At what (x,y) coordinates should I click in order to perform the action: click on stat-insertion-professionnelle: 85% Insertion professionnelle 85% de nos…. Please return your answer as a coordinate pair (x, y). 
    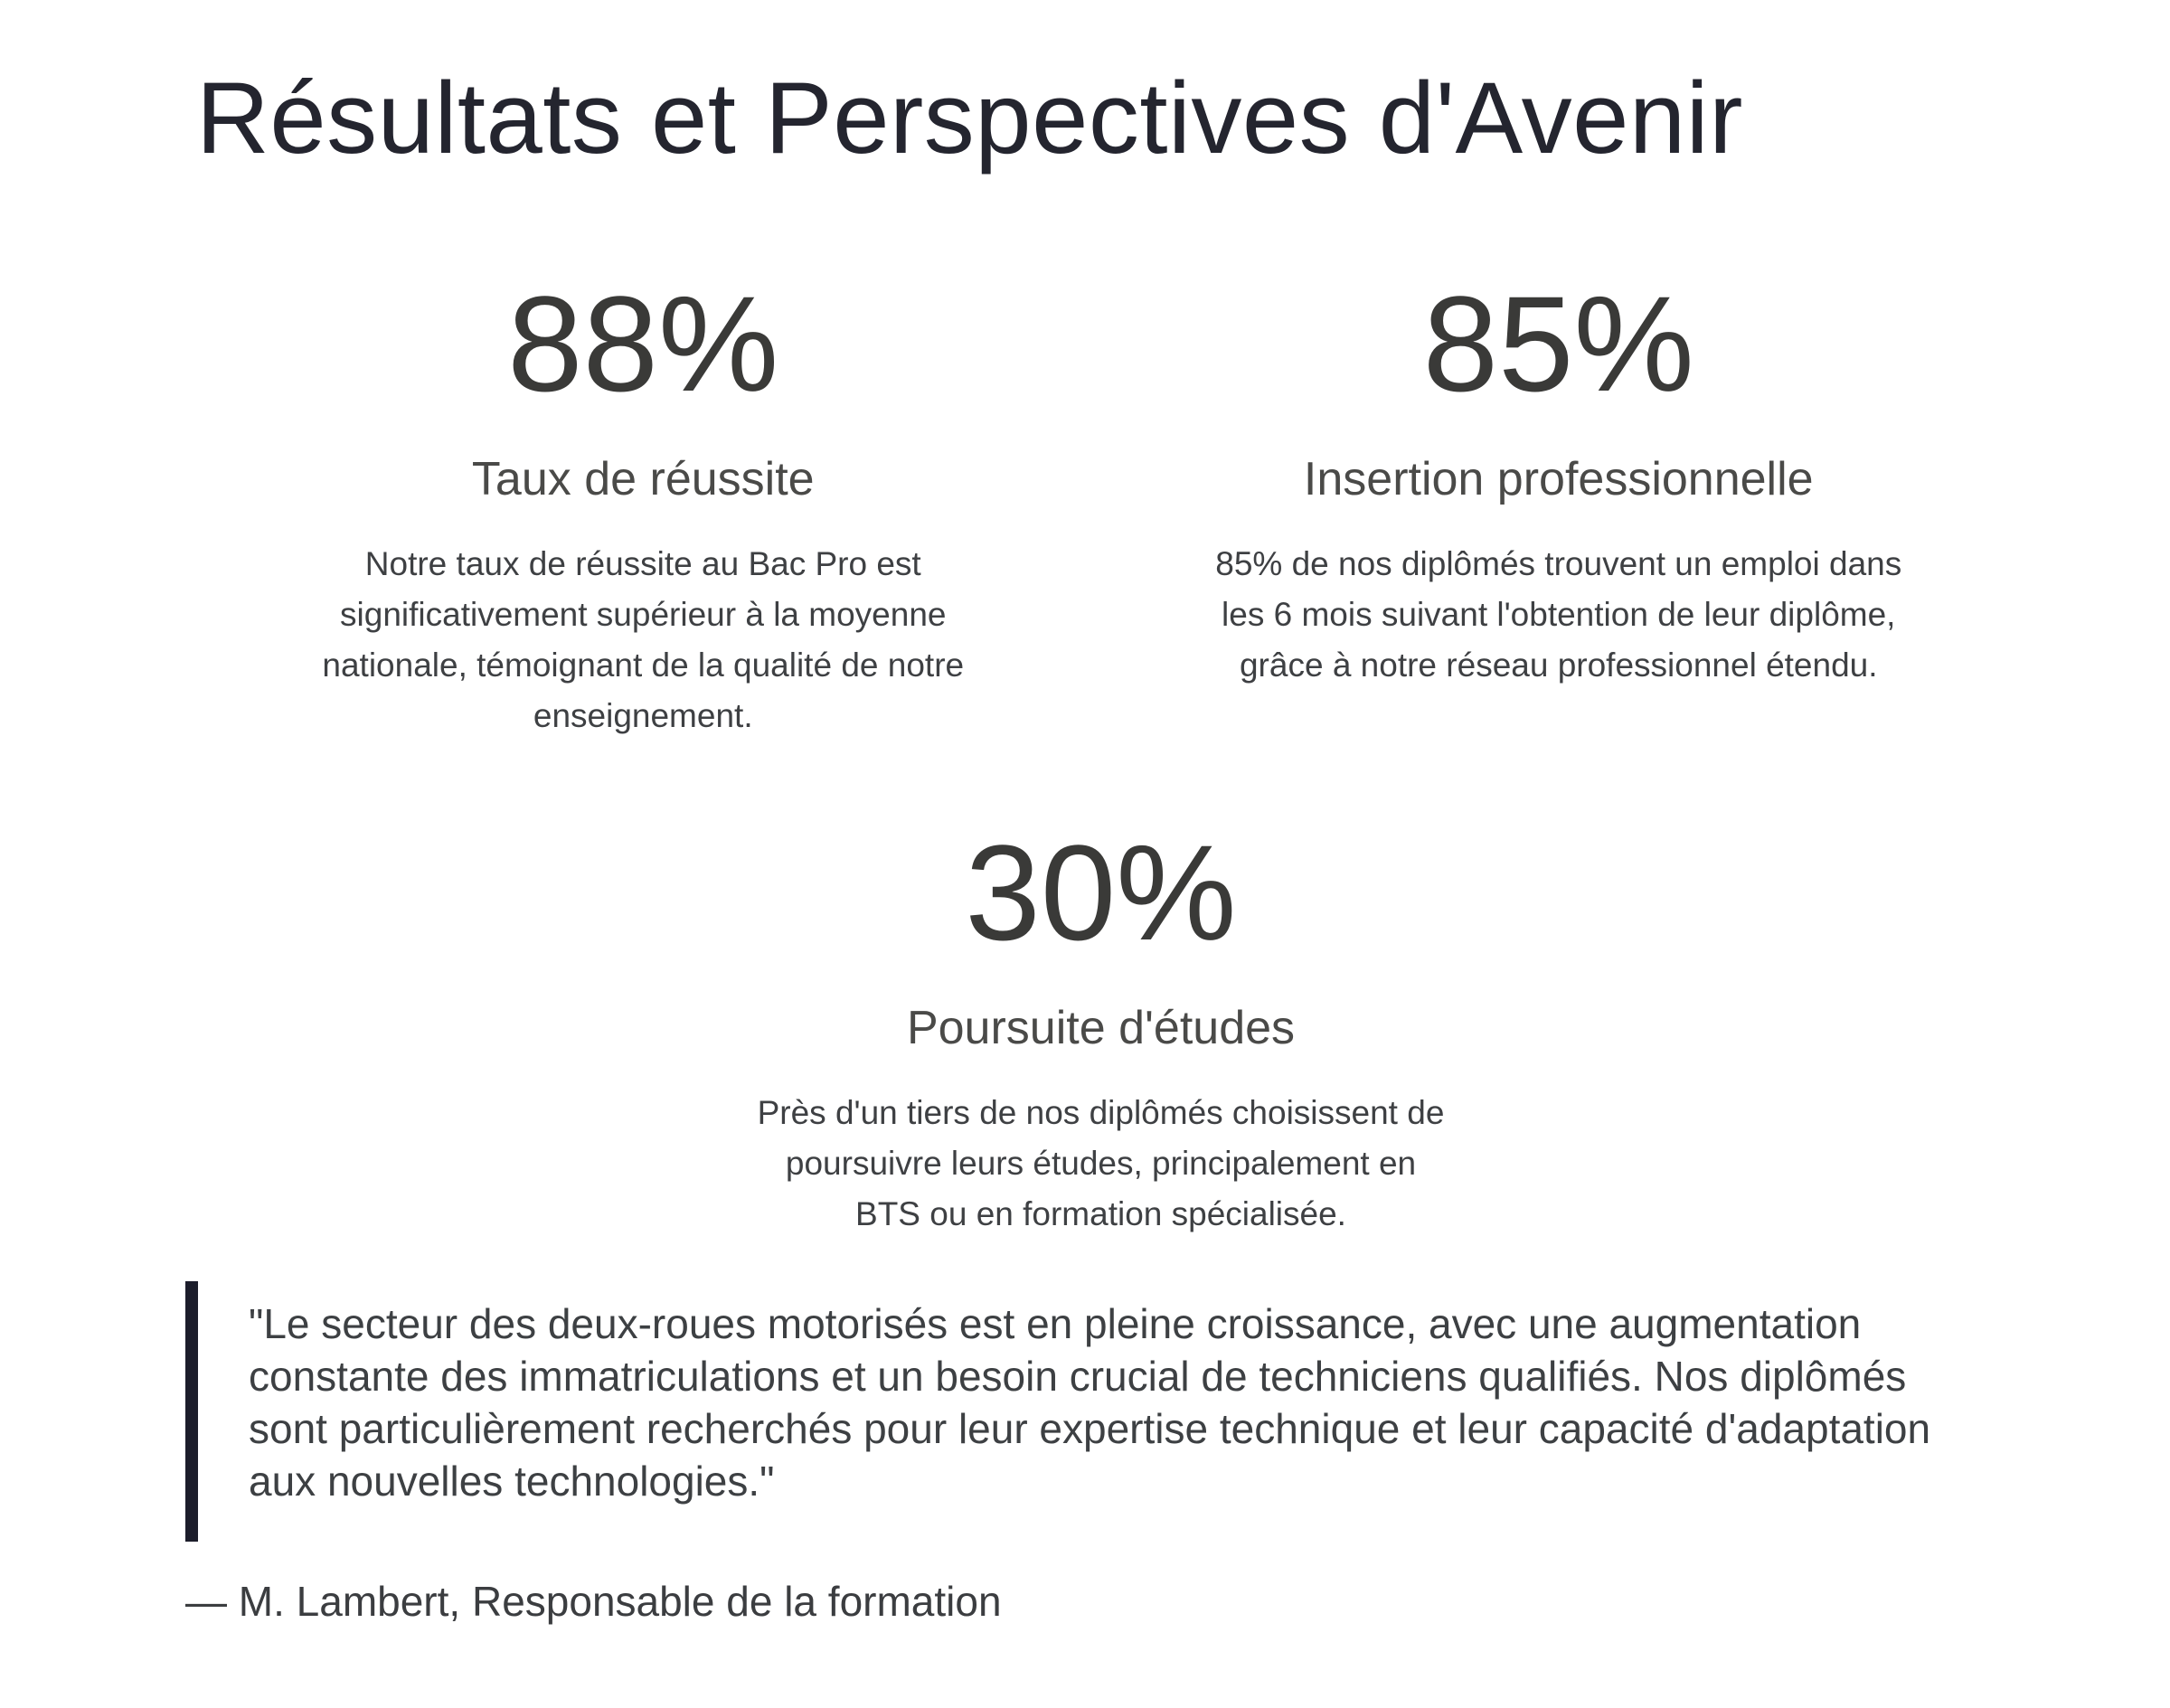
    Looking at the image, I should click on (1559, 507).